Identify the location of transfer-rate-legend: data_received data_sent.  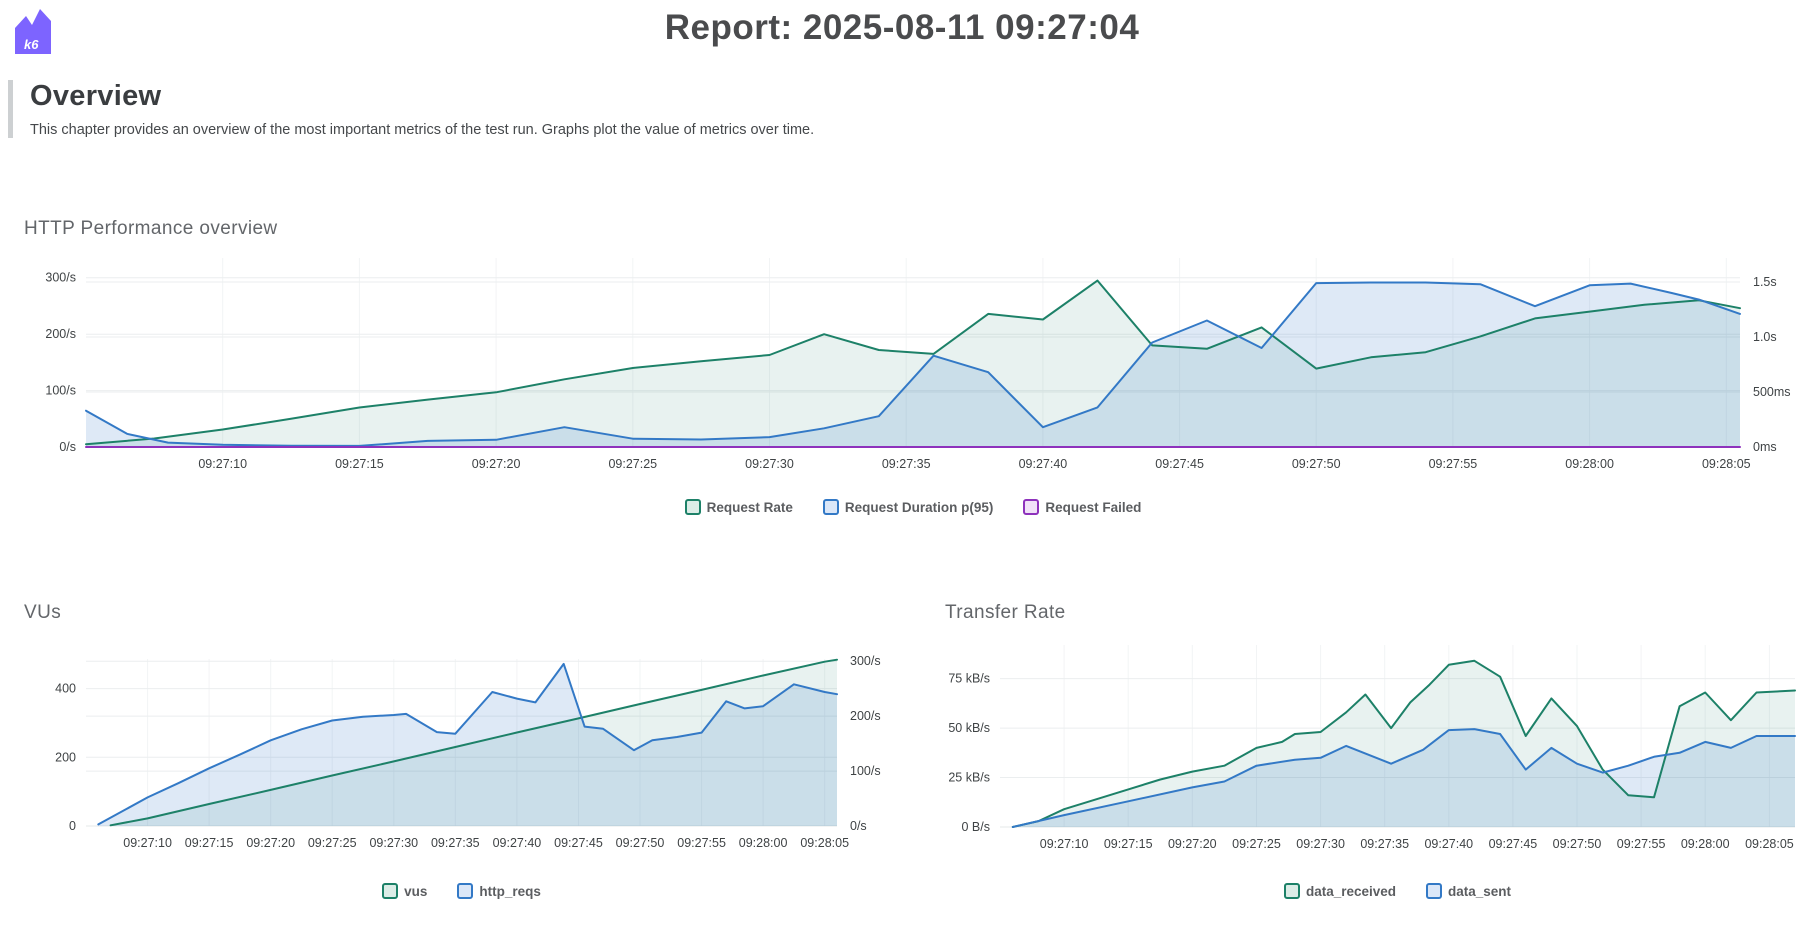
(1397, 891).